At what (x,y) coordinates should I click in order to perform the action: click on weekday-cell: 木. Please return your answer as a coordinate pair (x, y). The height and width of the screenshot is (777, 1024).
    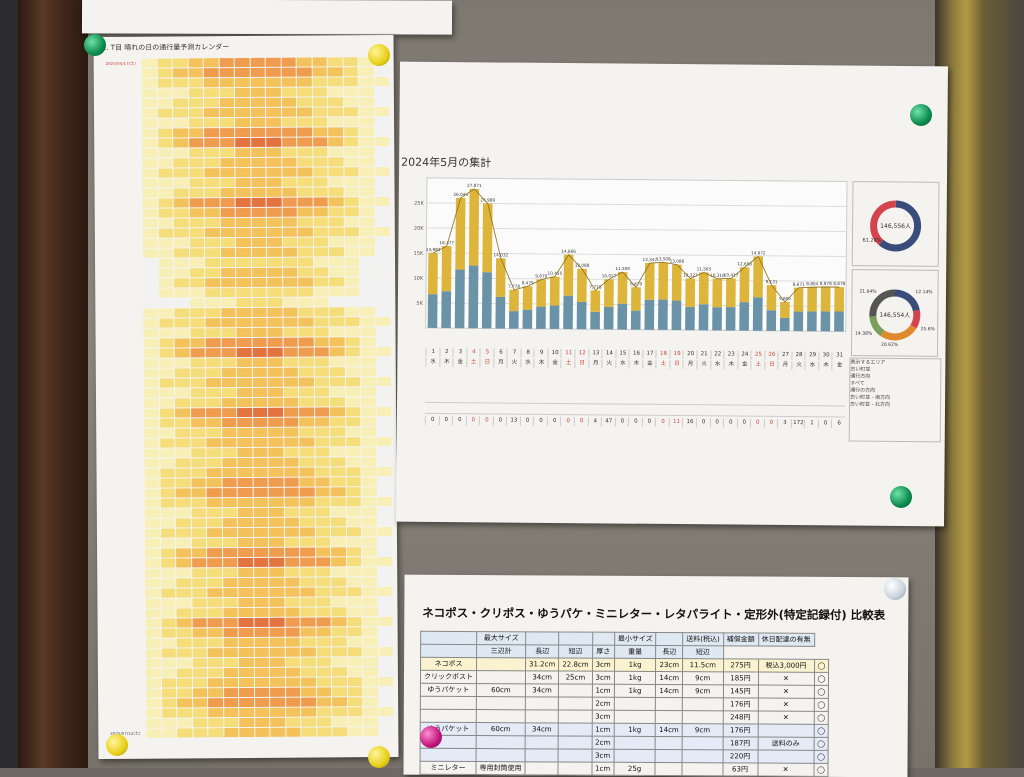
    Looking at the image, I should click on (636, 364).